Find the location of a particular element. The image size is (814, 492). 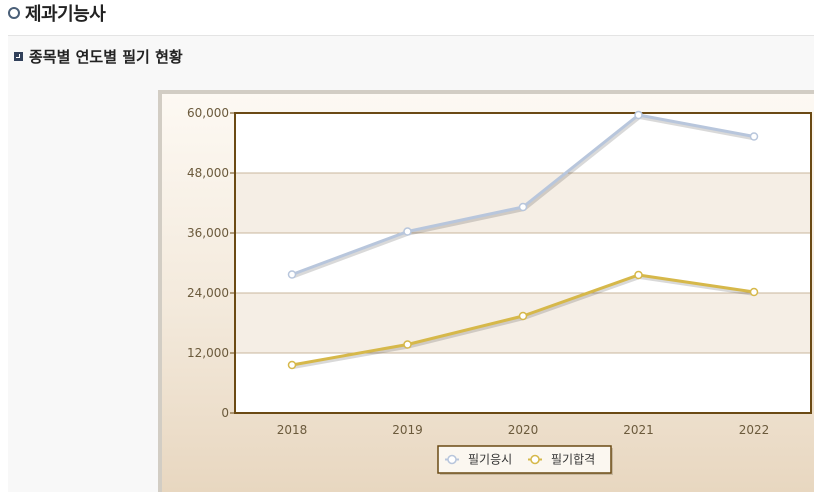

chart-legend: 필기응시 필기합격 is located at coordinates (525, 460).